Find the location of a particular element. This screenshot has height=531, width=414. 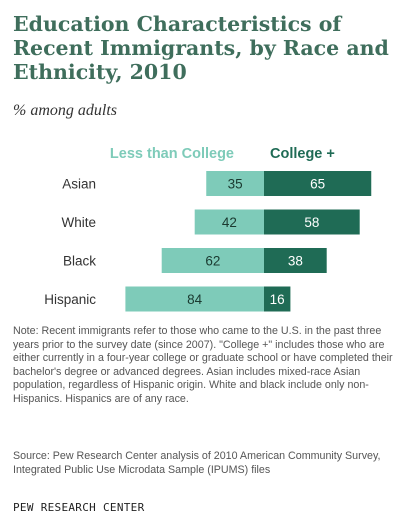

bar-college-plus-asian is located at coordinates (318, 183).